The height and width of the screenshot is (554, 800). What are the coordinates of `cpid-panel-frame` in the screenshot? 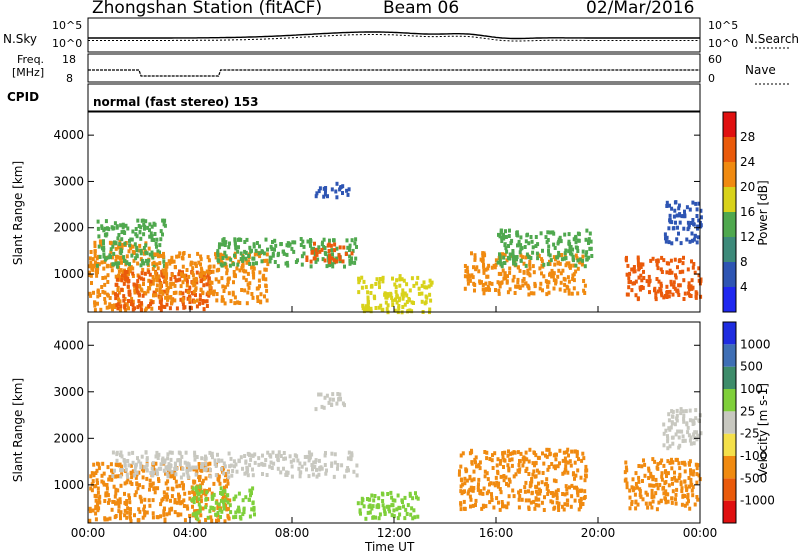 It's located at (394, 97).